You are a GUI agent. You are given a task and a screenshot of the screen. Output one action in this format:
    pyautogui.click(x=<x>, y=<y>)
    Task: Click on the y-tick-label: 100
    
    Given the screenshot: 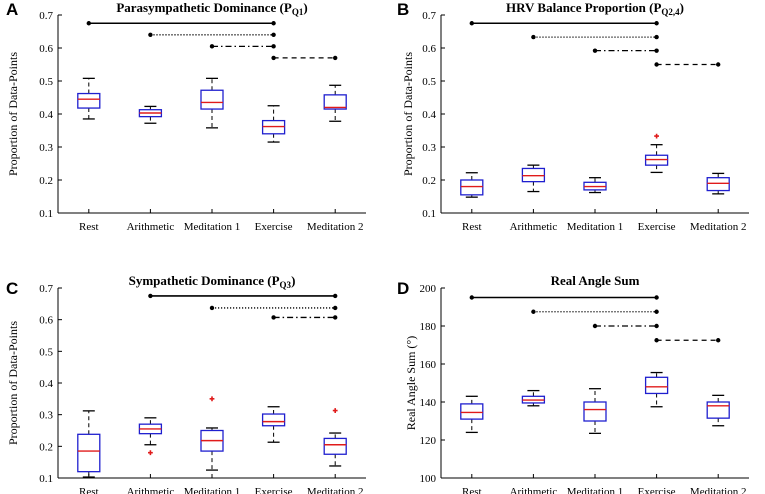 What is the action you would take?
    pyautogui.click(x=428, y=479)
    